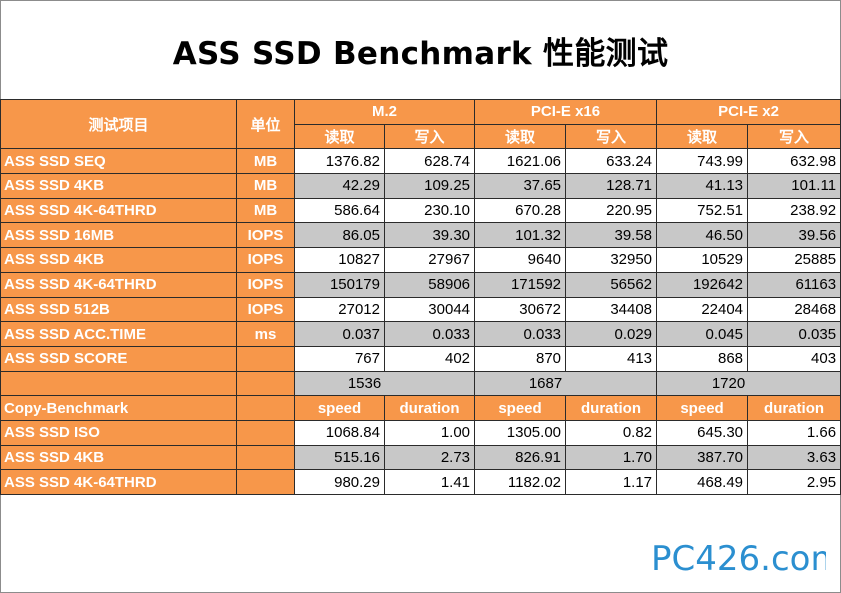 The width and height of the screenshot is (841, 593). Describe the element at coordinates (611, 210) in the screenshot. I see `value-cell: 220.95` at that location.